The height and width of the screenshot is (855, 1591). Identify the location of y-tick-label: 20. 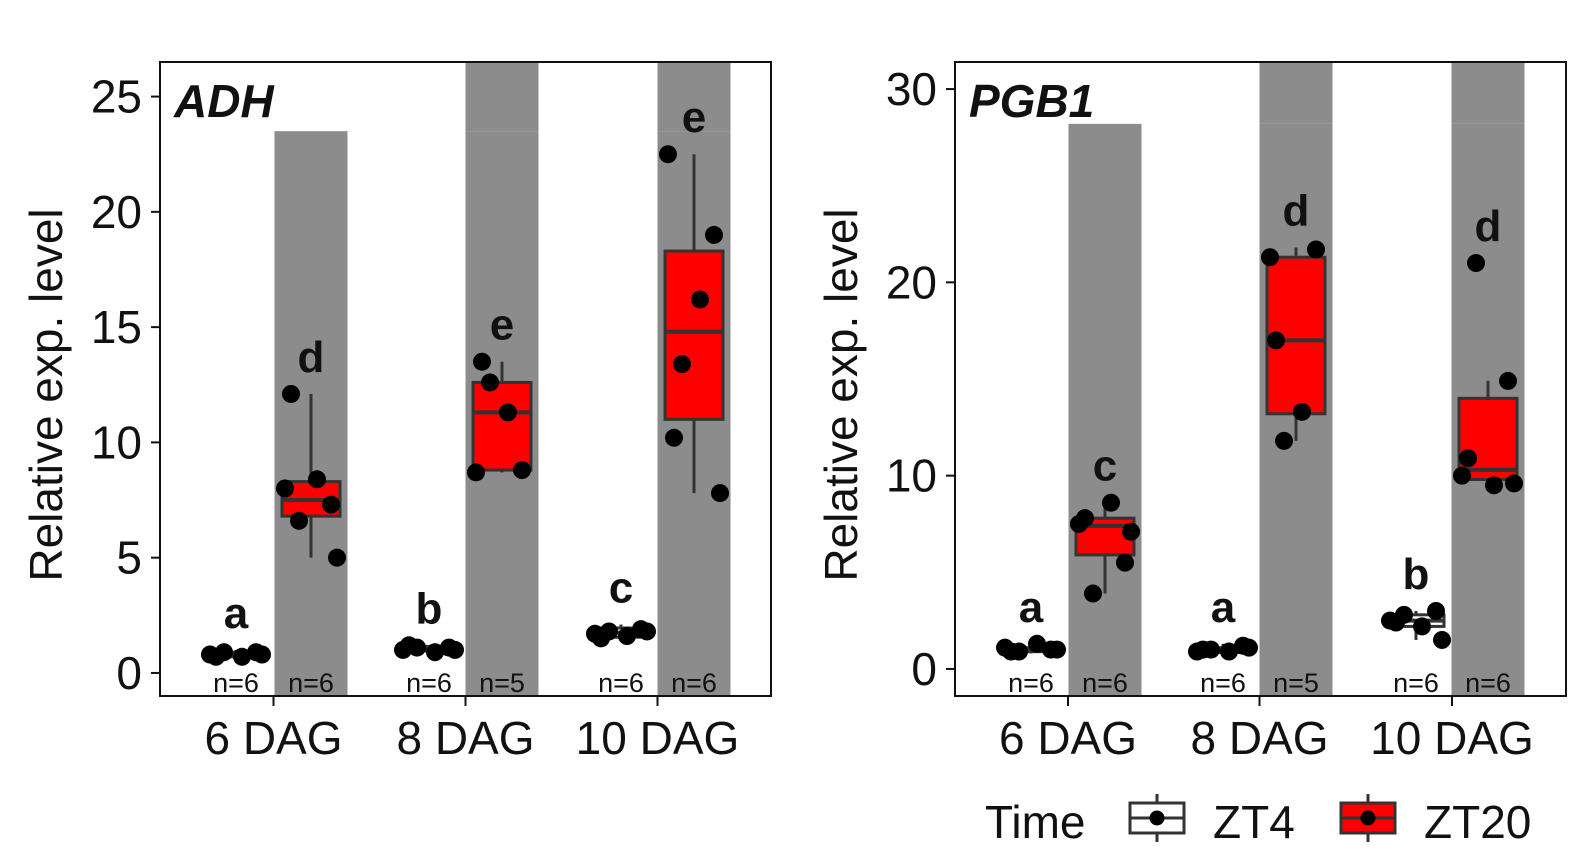
(911, 282).